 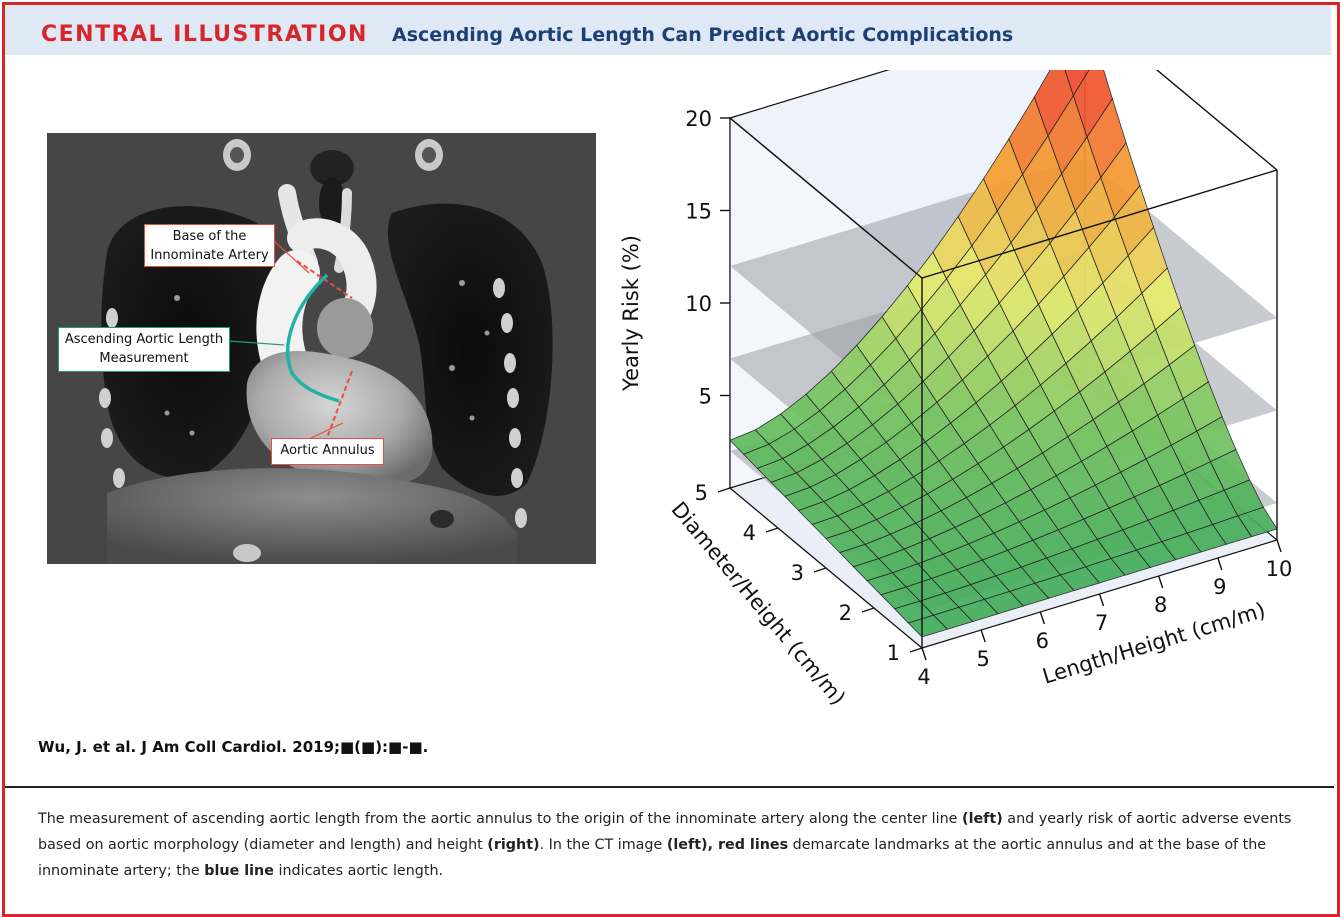 I want to click on x-tick-label: 6, so click(x=1042, y=641).